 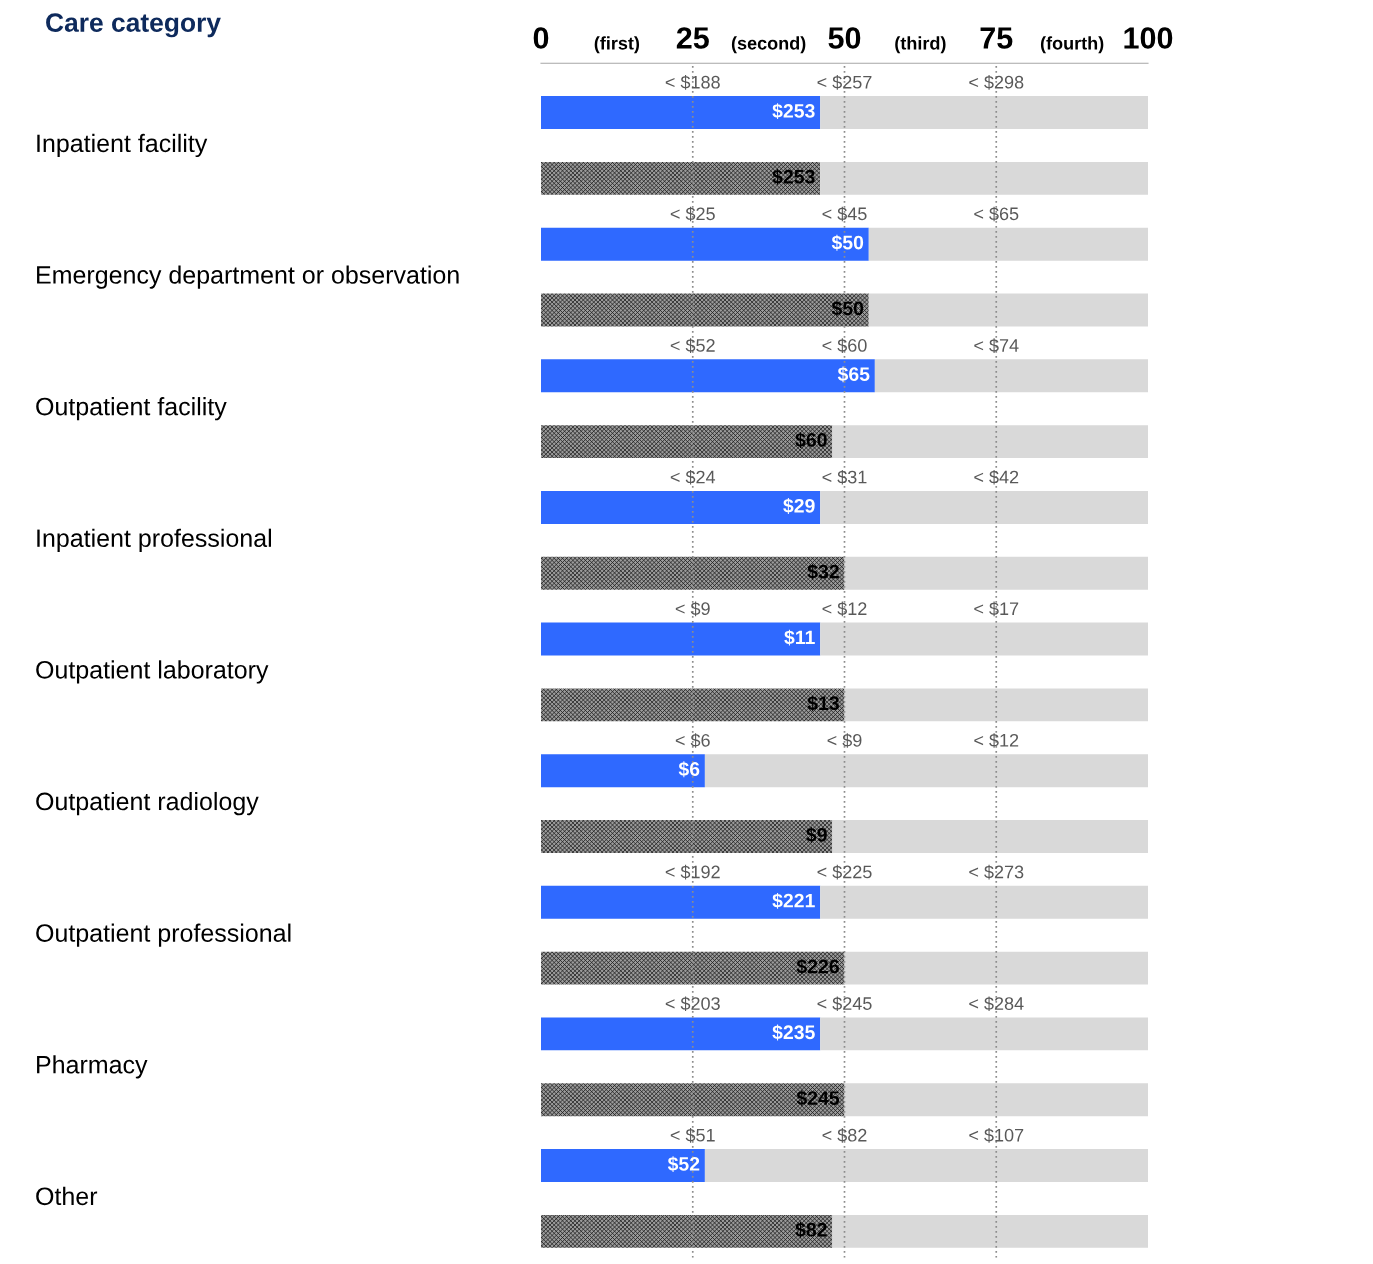 What do you see at coordinates (617, 45) in the screenshot?
I see `text: (first)` at bounding box center [617, 45].